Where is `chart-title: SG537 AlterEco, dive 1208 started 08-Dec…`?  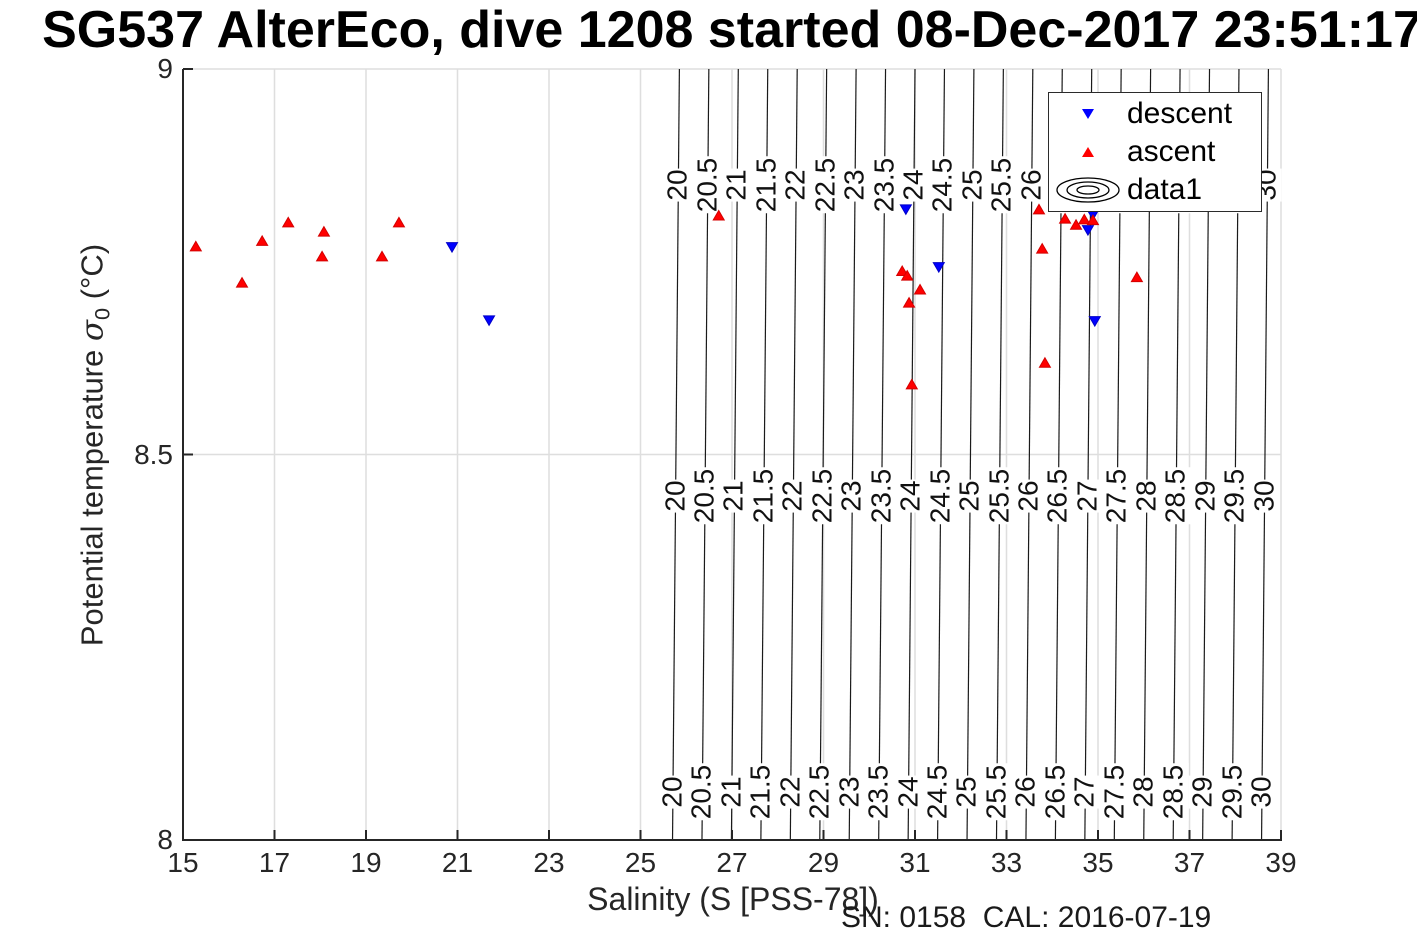
chart-title: SG537 AlterEco, dive 1208 started 08-Dec… is located at coordinates (729, 30).